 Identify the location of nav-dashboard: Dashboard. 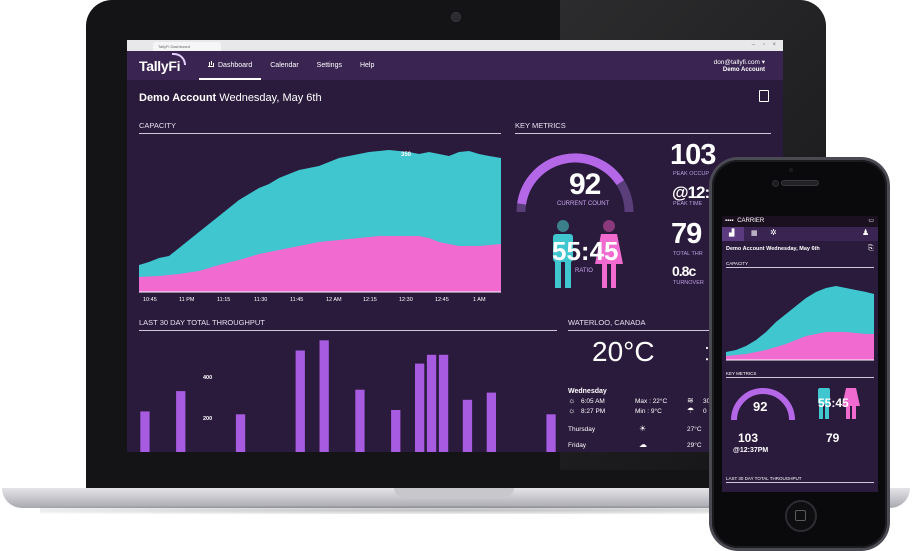
(230, 65).